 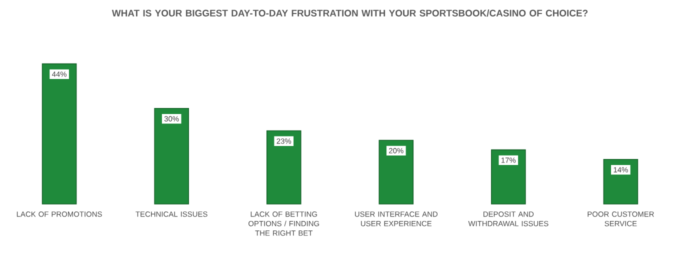 What do you see at coordinates (350, 13) in the screenshot?
I see `chart-title: WHAT IS YOUR BIGGEST DAY-TO-DAY FRUSTRATION WITH YOUR SPORTSBOOK/CASINO OF CHOICE?` at bounding box center [350, 13].